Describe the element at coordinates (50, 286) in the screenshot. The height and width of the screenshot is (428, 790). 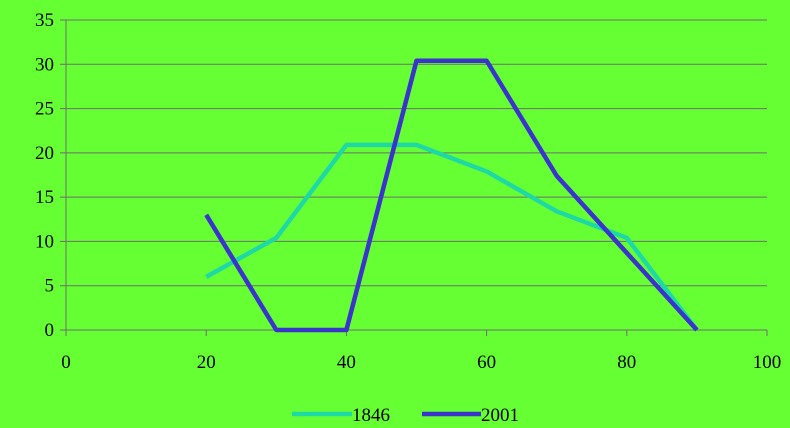
I see `y-tick-label: 5` at that location.